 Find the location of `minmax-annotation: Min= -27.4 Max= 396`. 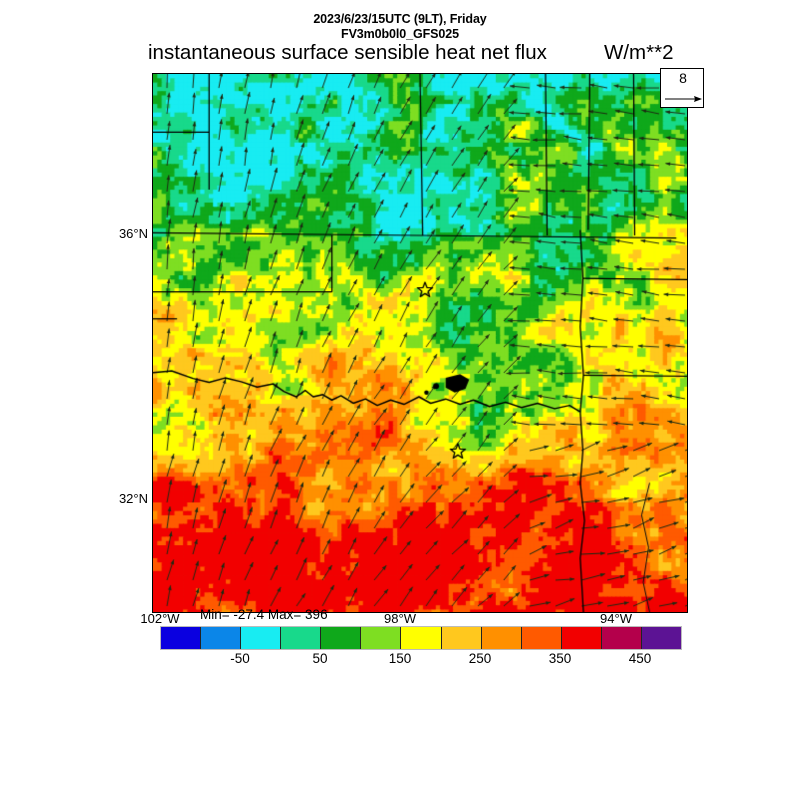

minmax-annotation: Min= -27.4 Max= 396 is located at coordinates (264, 614).